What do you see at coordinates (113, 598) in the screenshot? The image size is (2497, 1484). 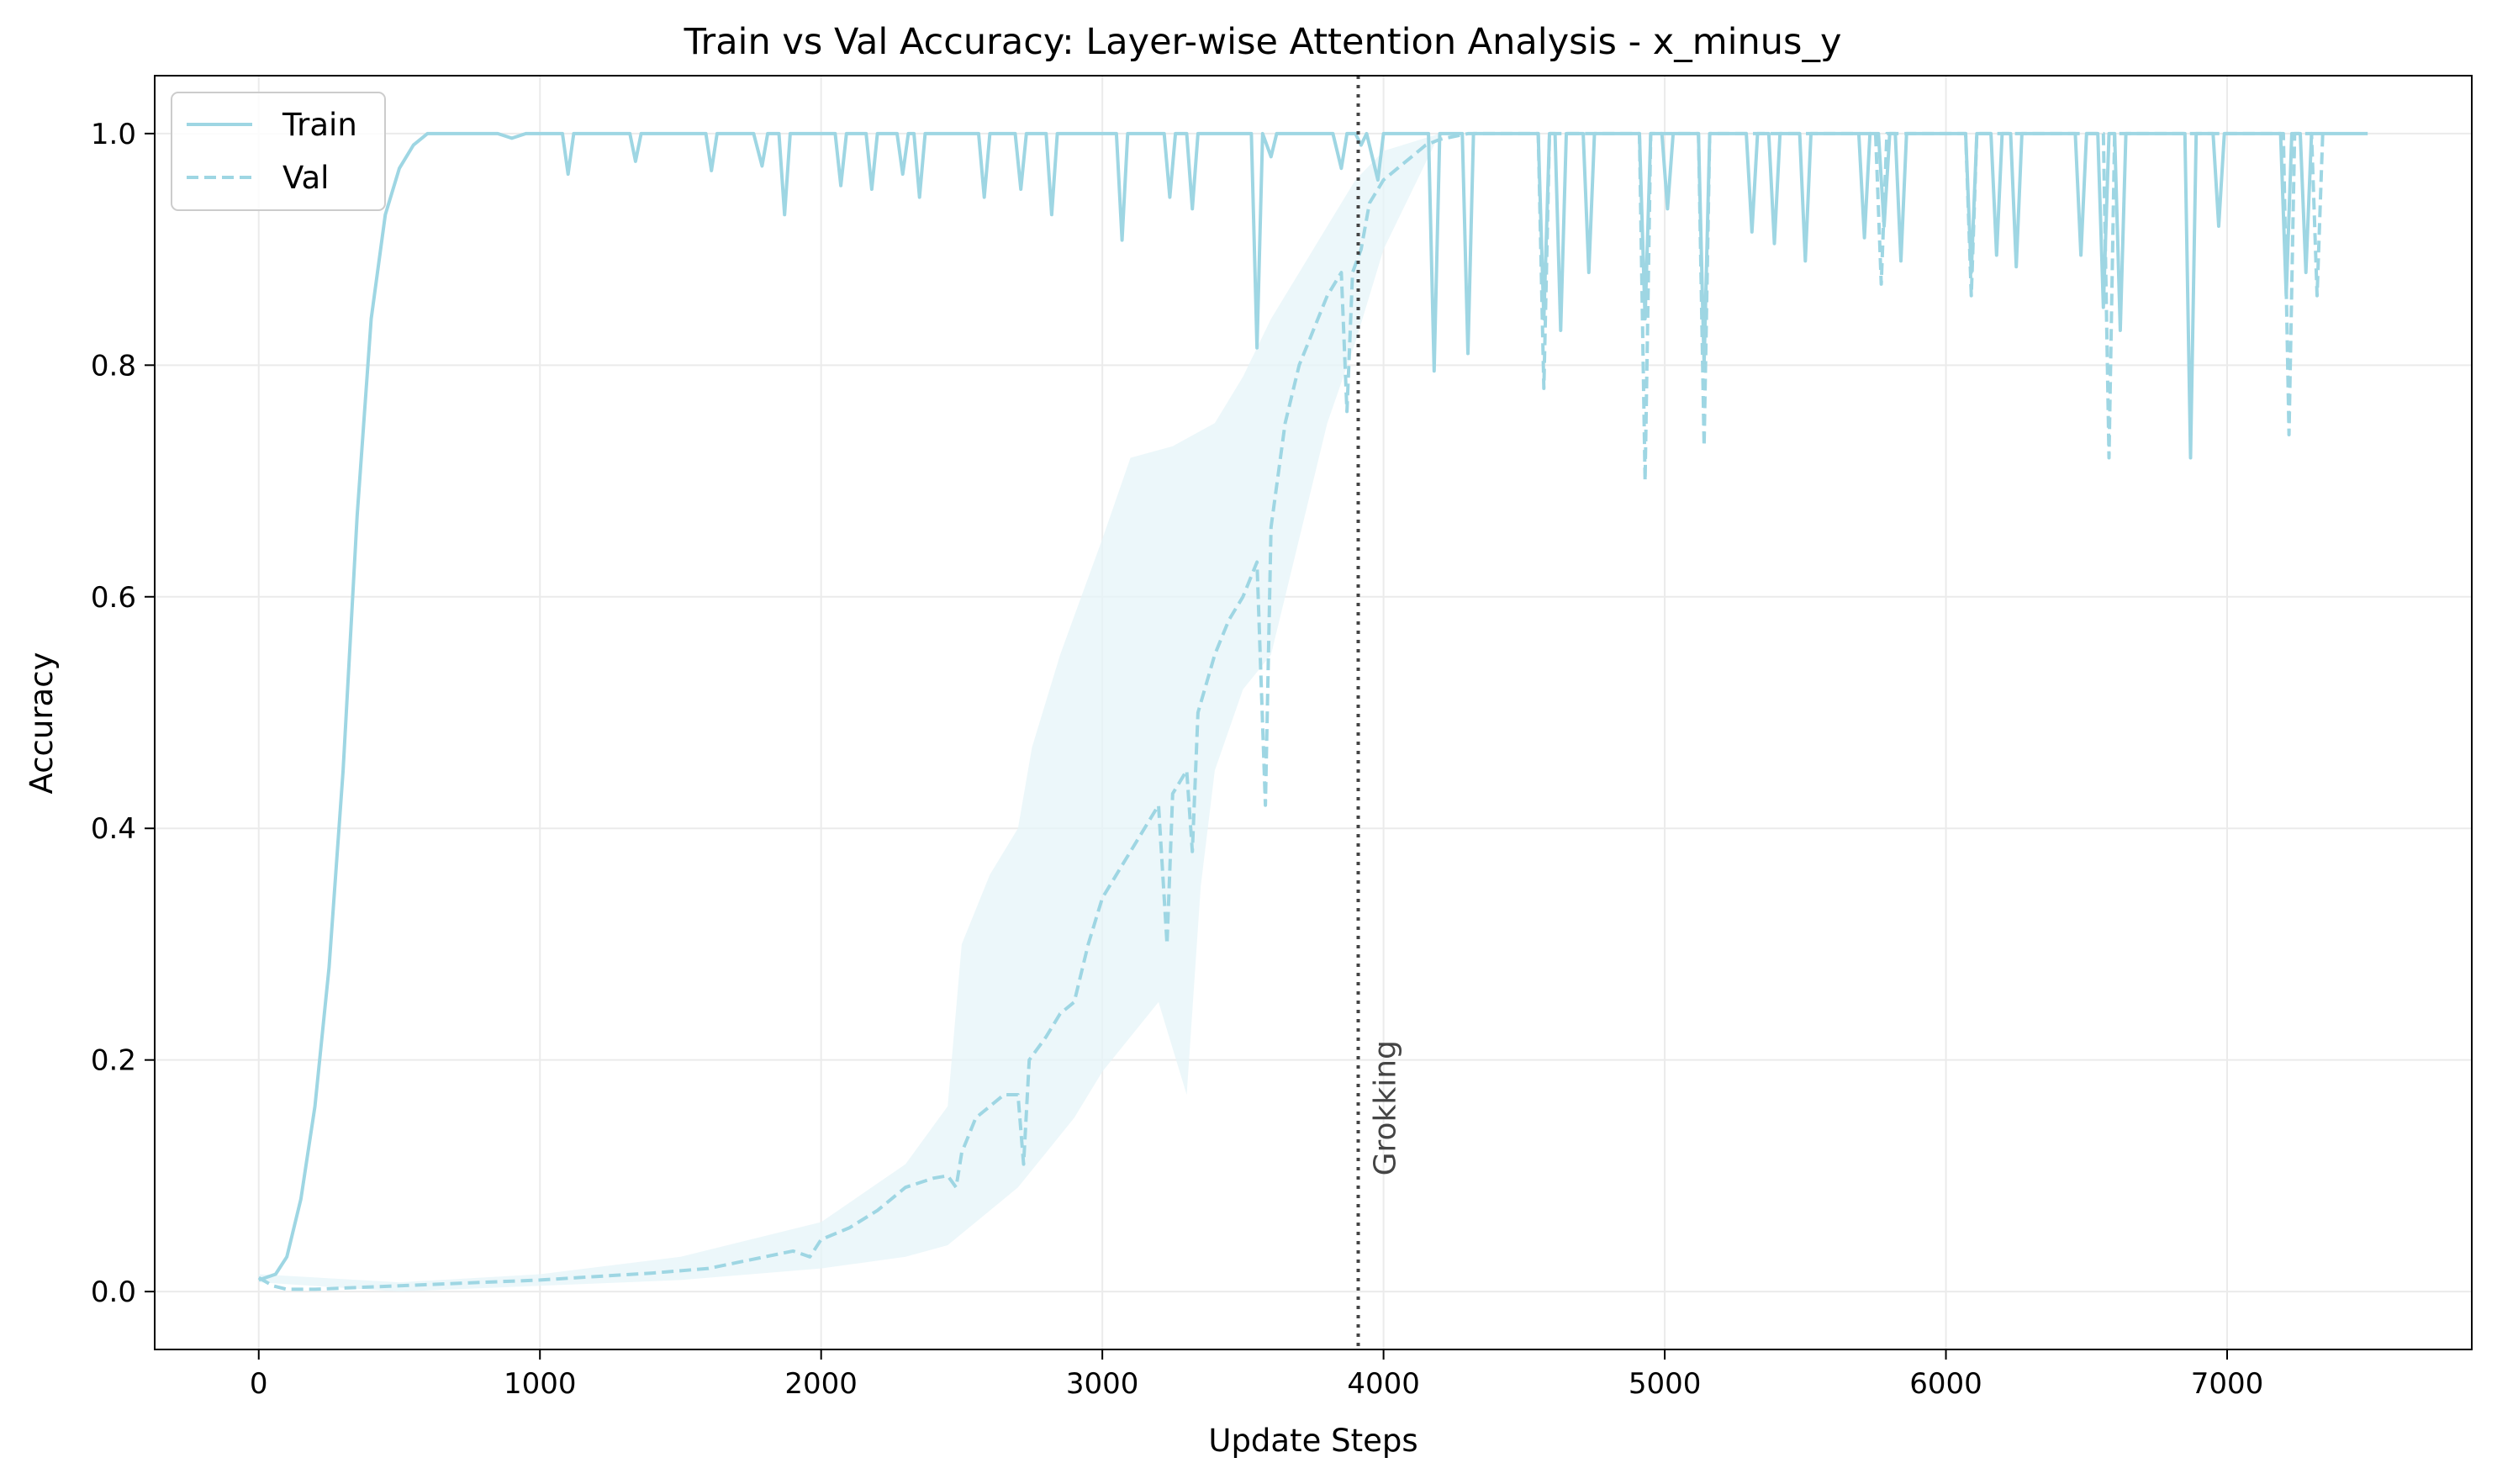 I see `y-tick-label: 0.6` at bounding box center [113, 598].